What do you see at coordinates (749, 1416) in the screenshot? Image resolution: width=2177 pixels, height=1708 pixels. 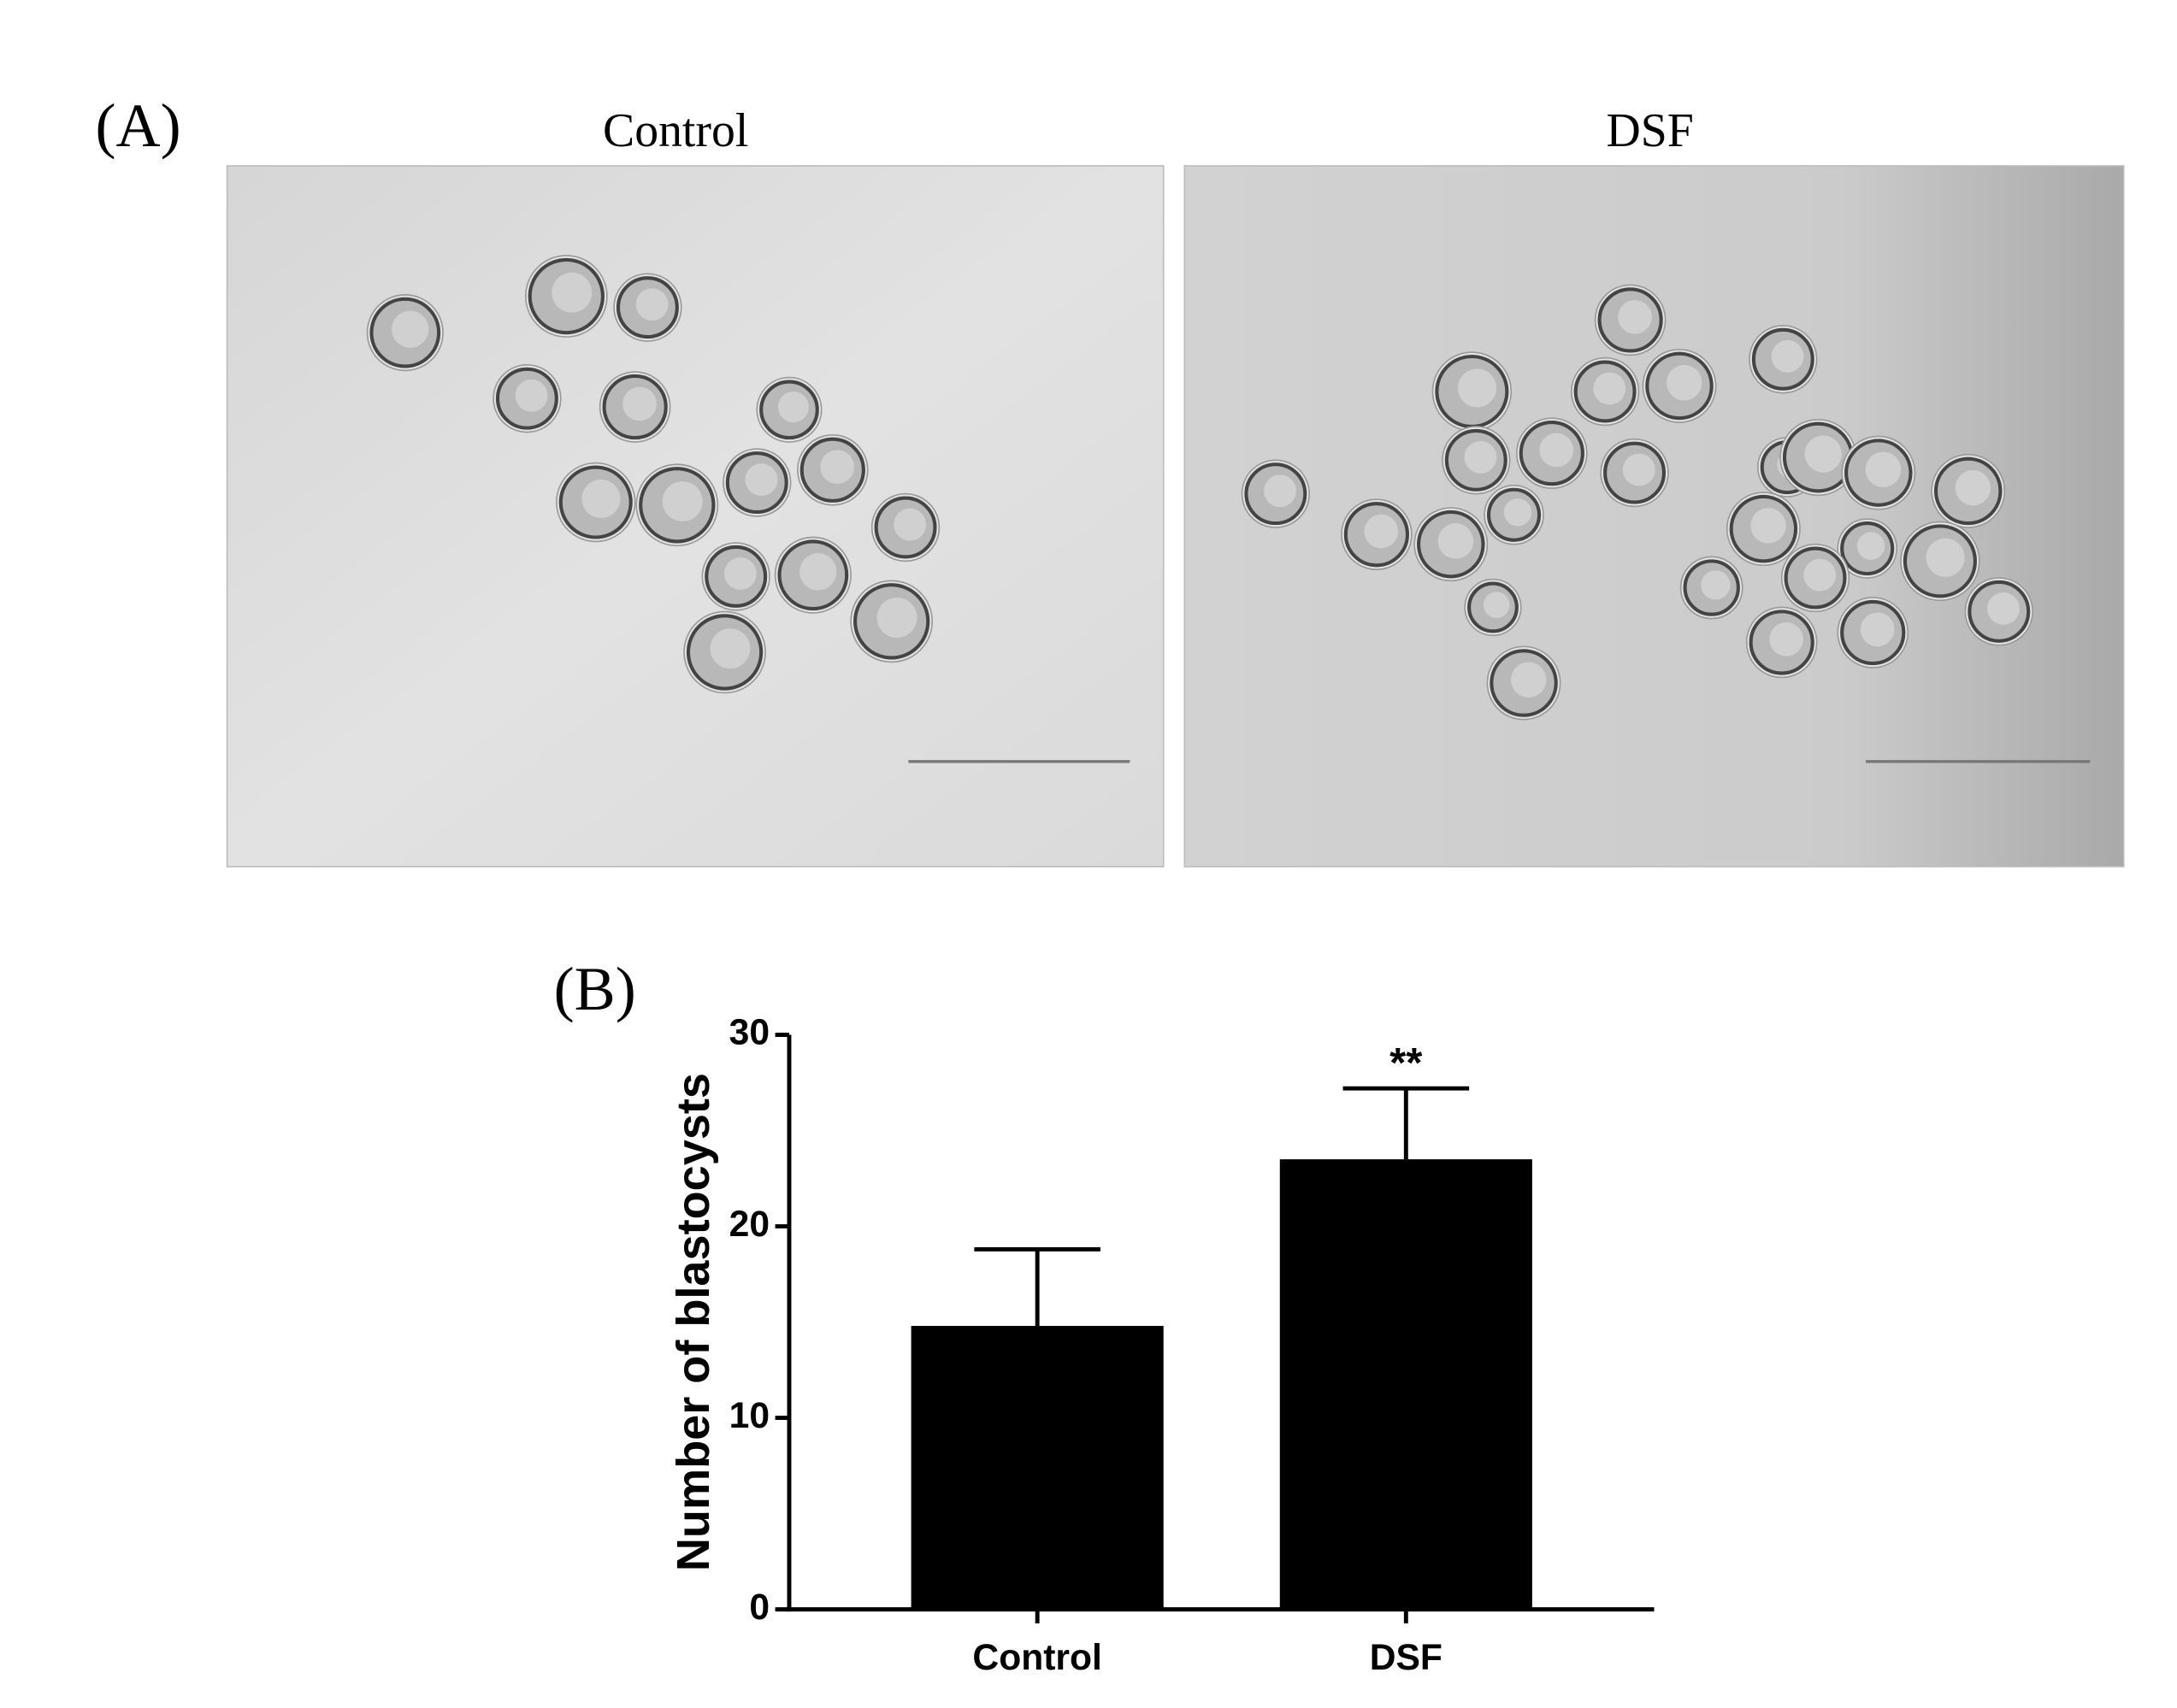 I see `y-tick-label: 10` at bounding box center [749, 1416].